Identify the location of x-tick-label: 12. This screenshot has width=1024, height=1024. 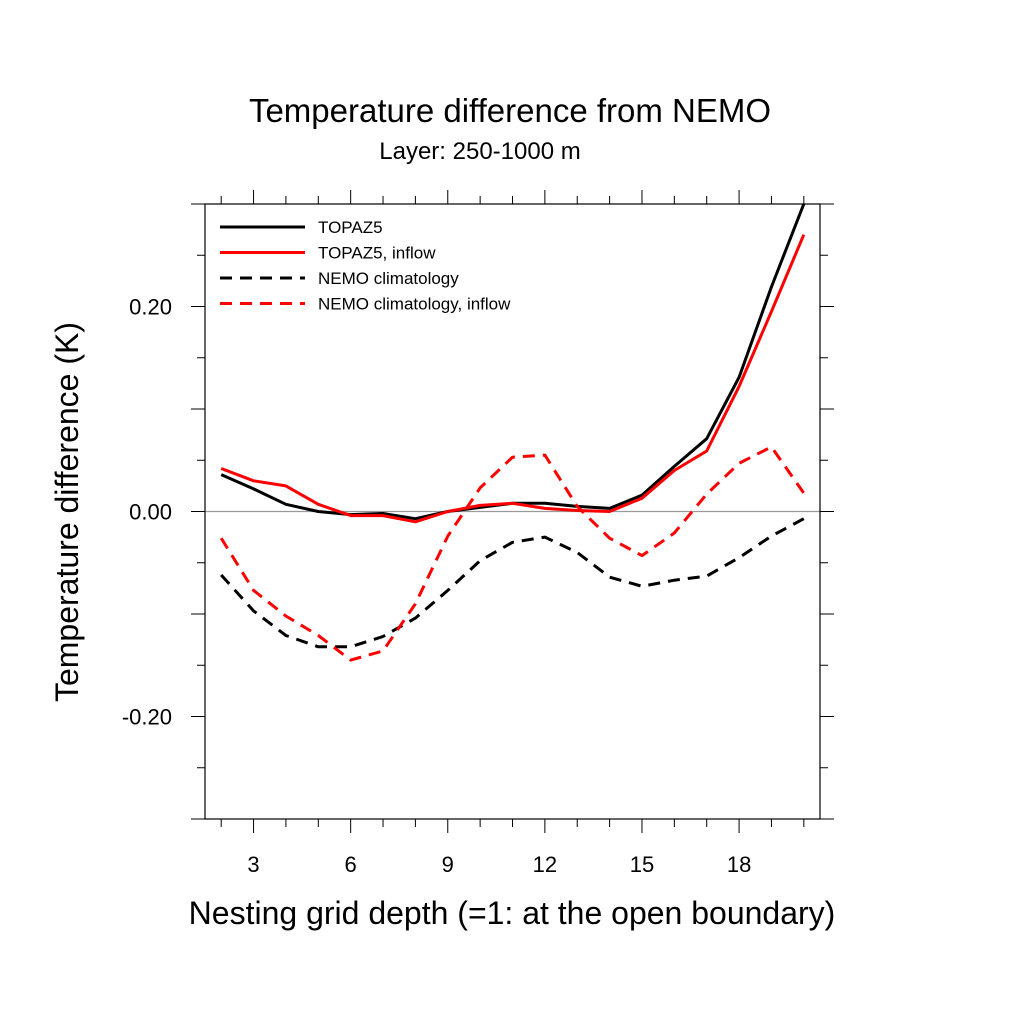
(545, 864).